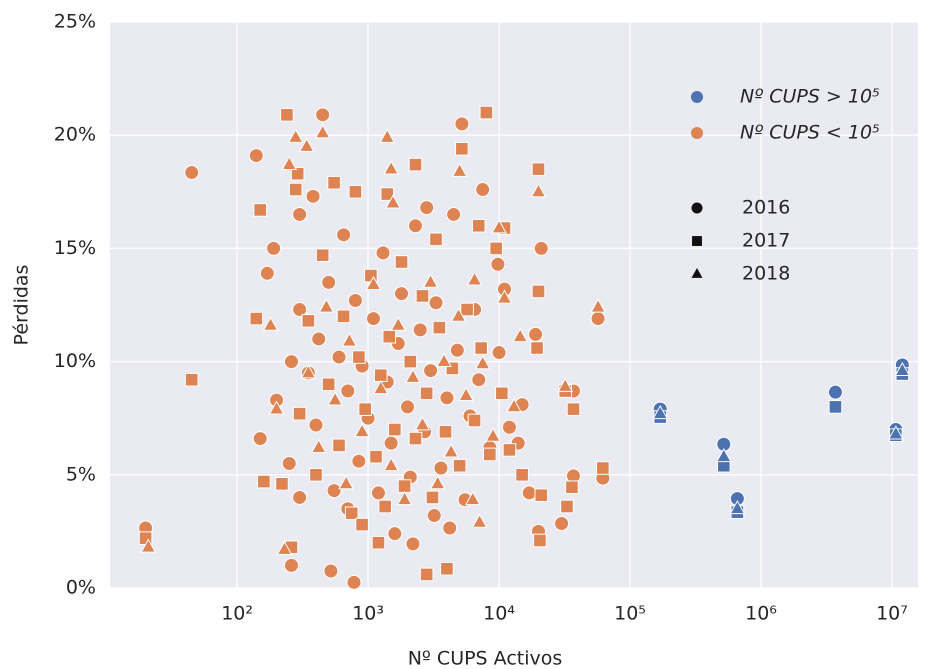 The width and height of the screenshot is (926, 669). What do you see at coordinates (766, 208) in the screenshot?
I see `legend-label: 2016` at bounding box center [766, 208].